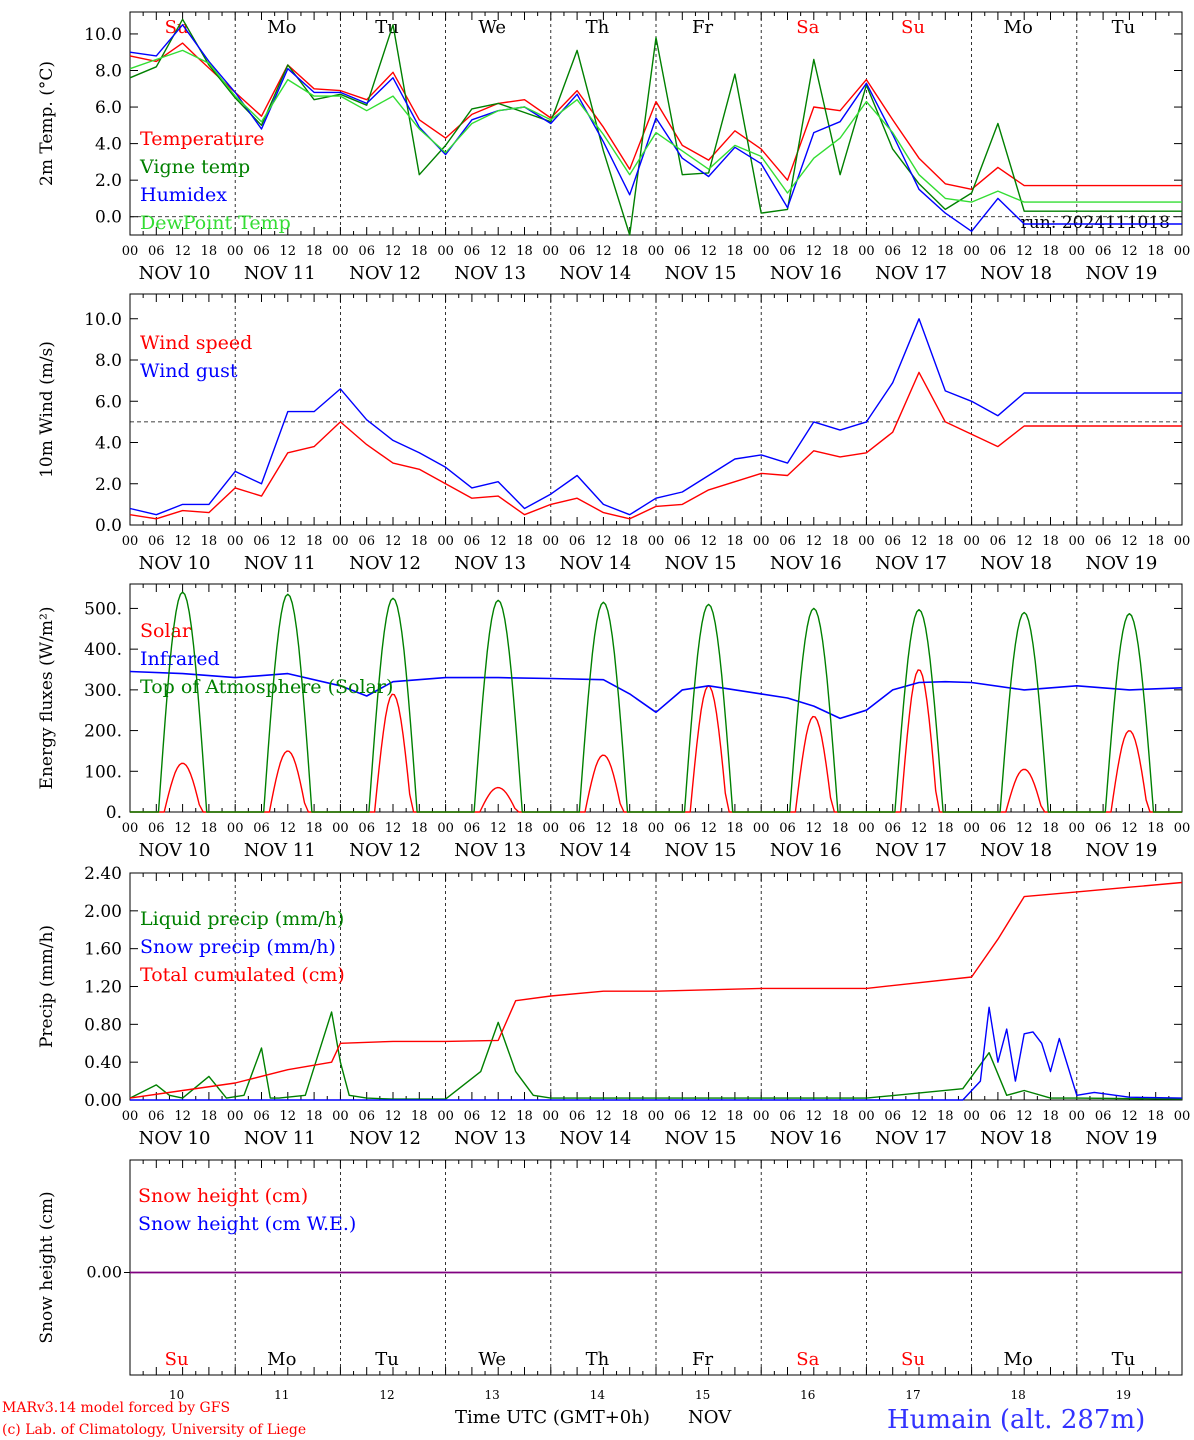 The height and width of the screenshot is (1440, 1194). I want to click on legend-humidex: Humidex, so click(183, 195).